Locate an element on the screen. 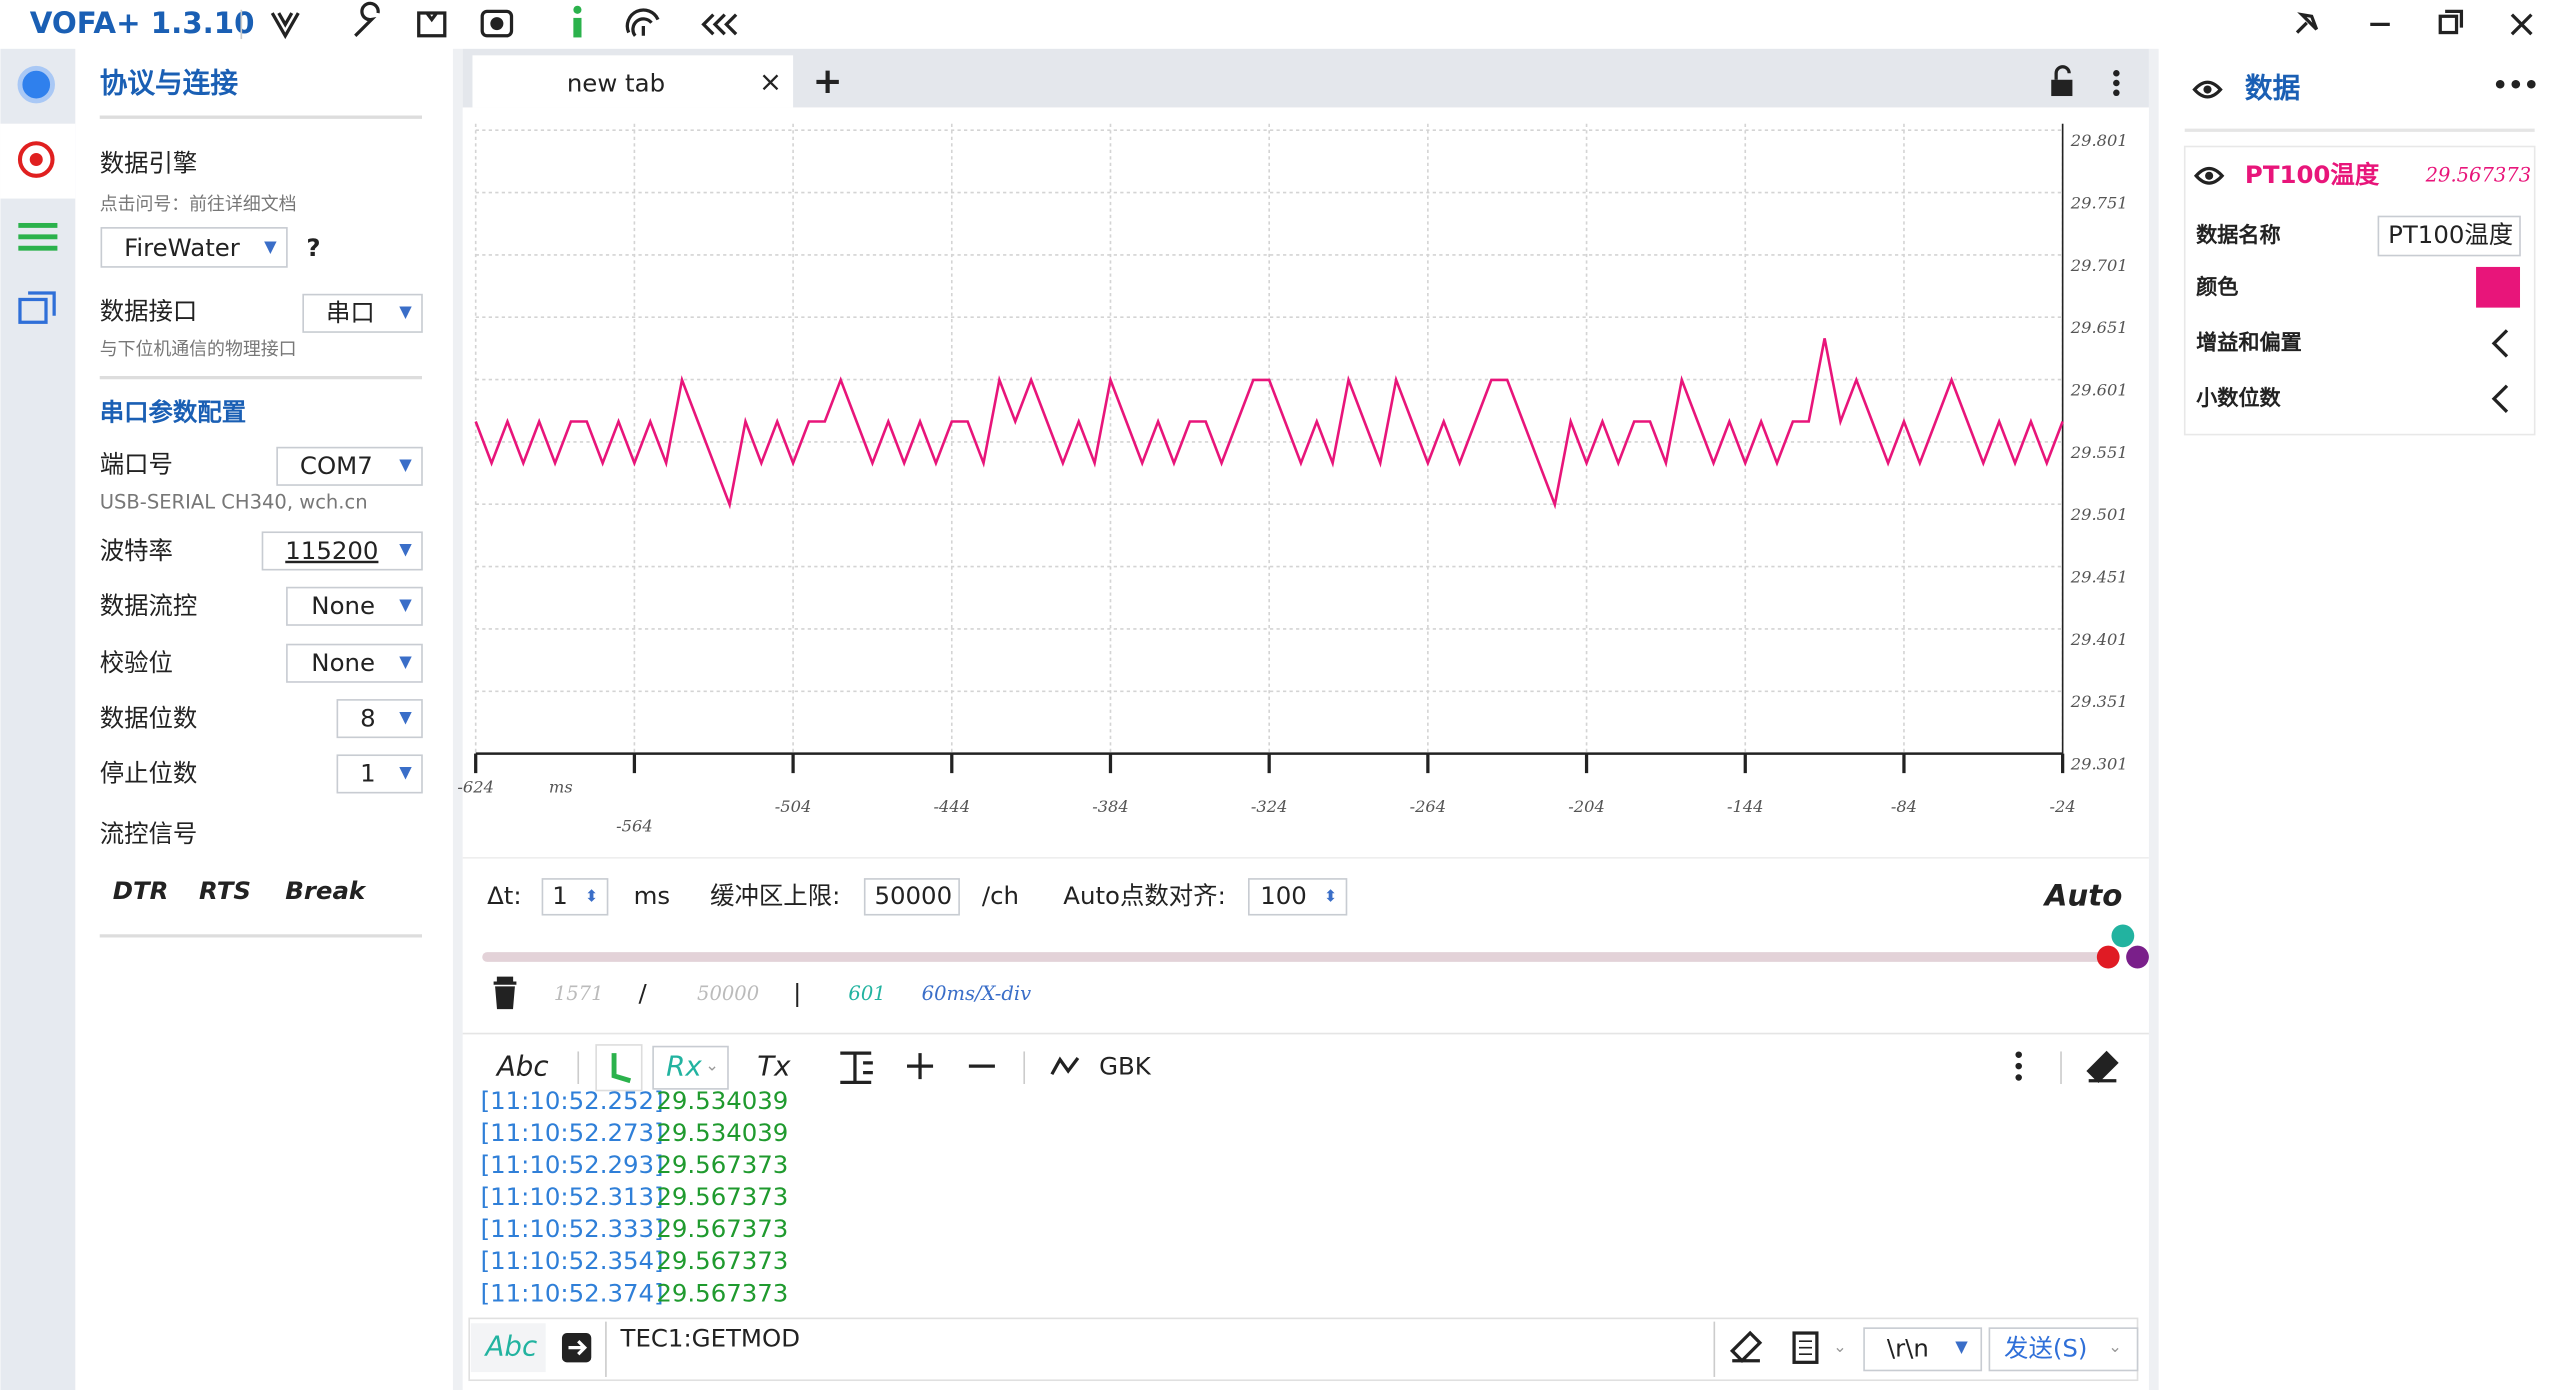  x-tick-label: -504 is located at coordinates (793, 806).